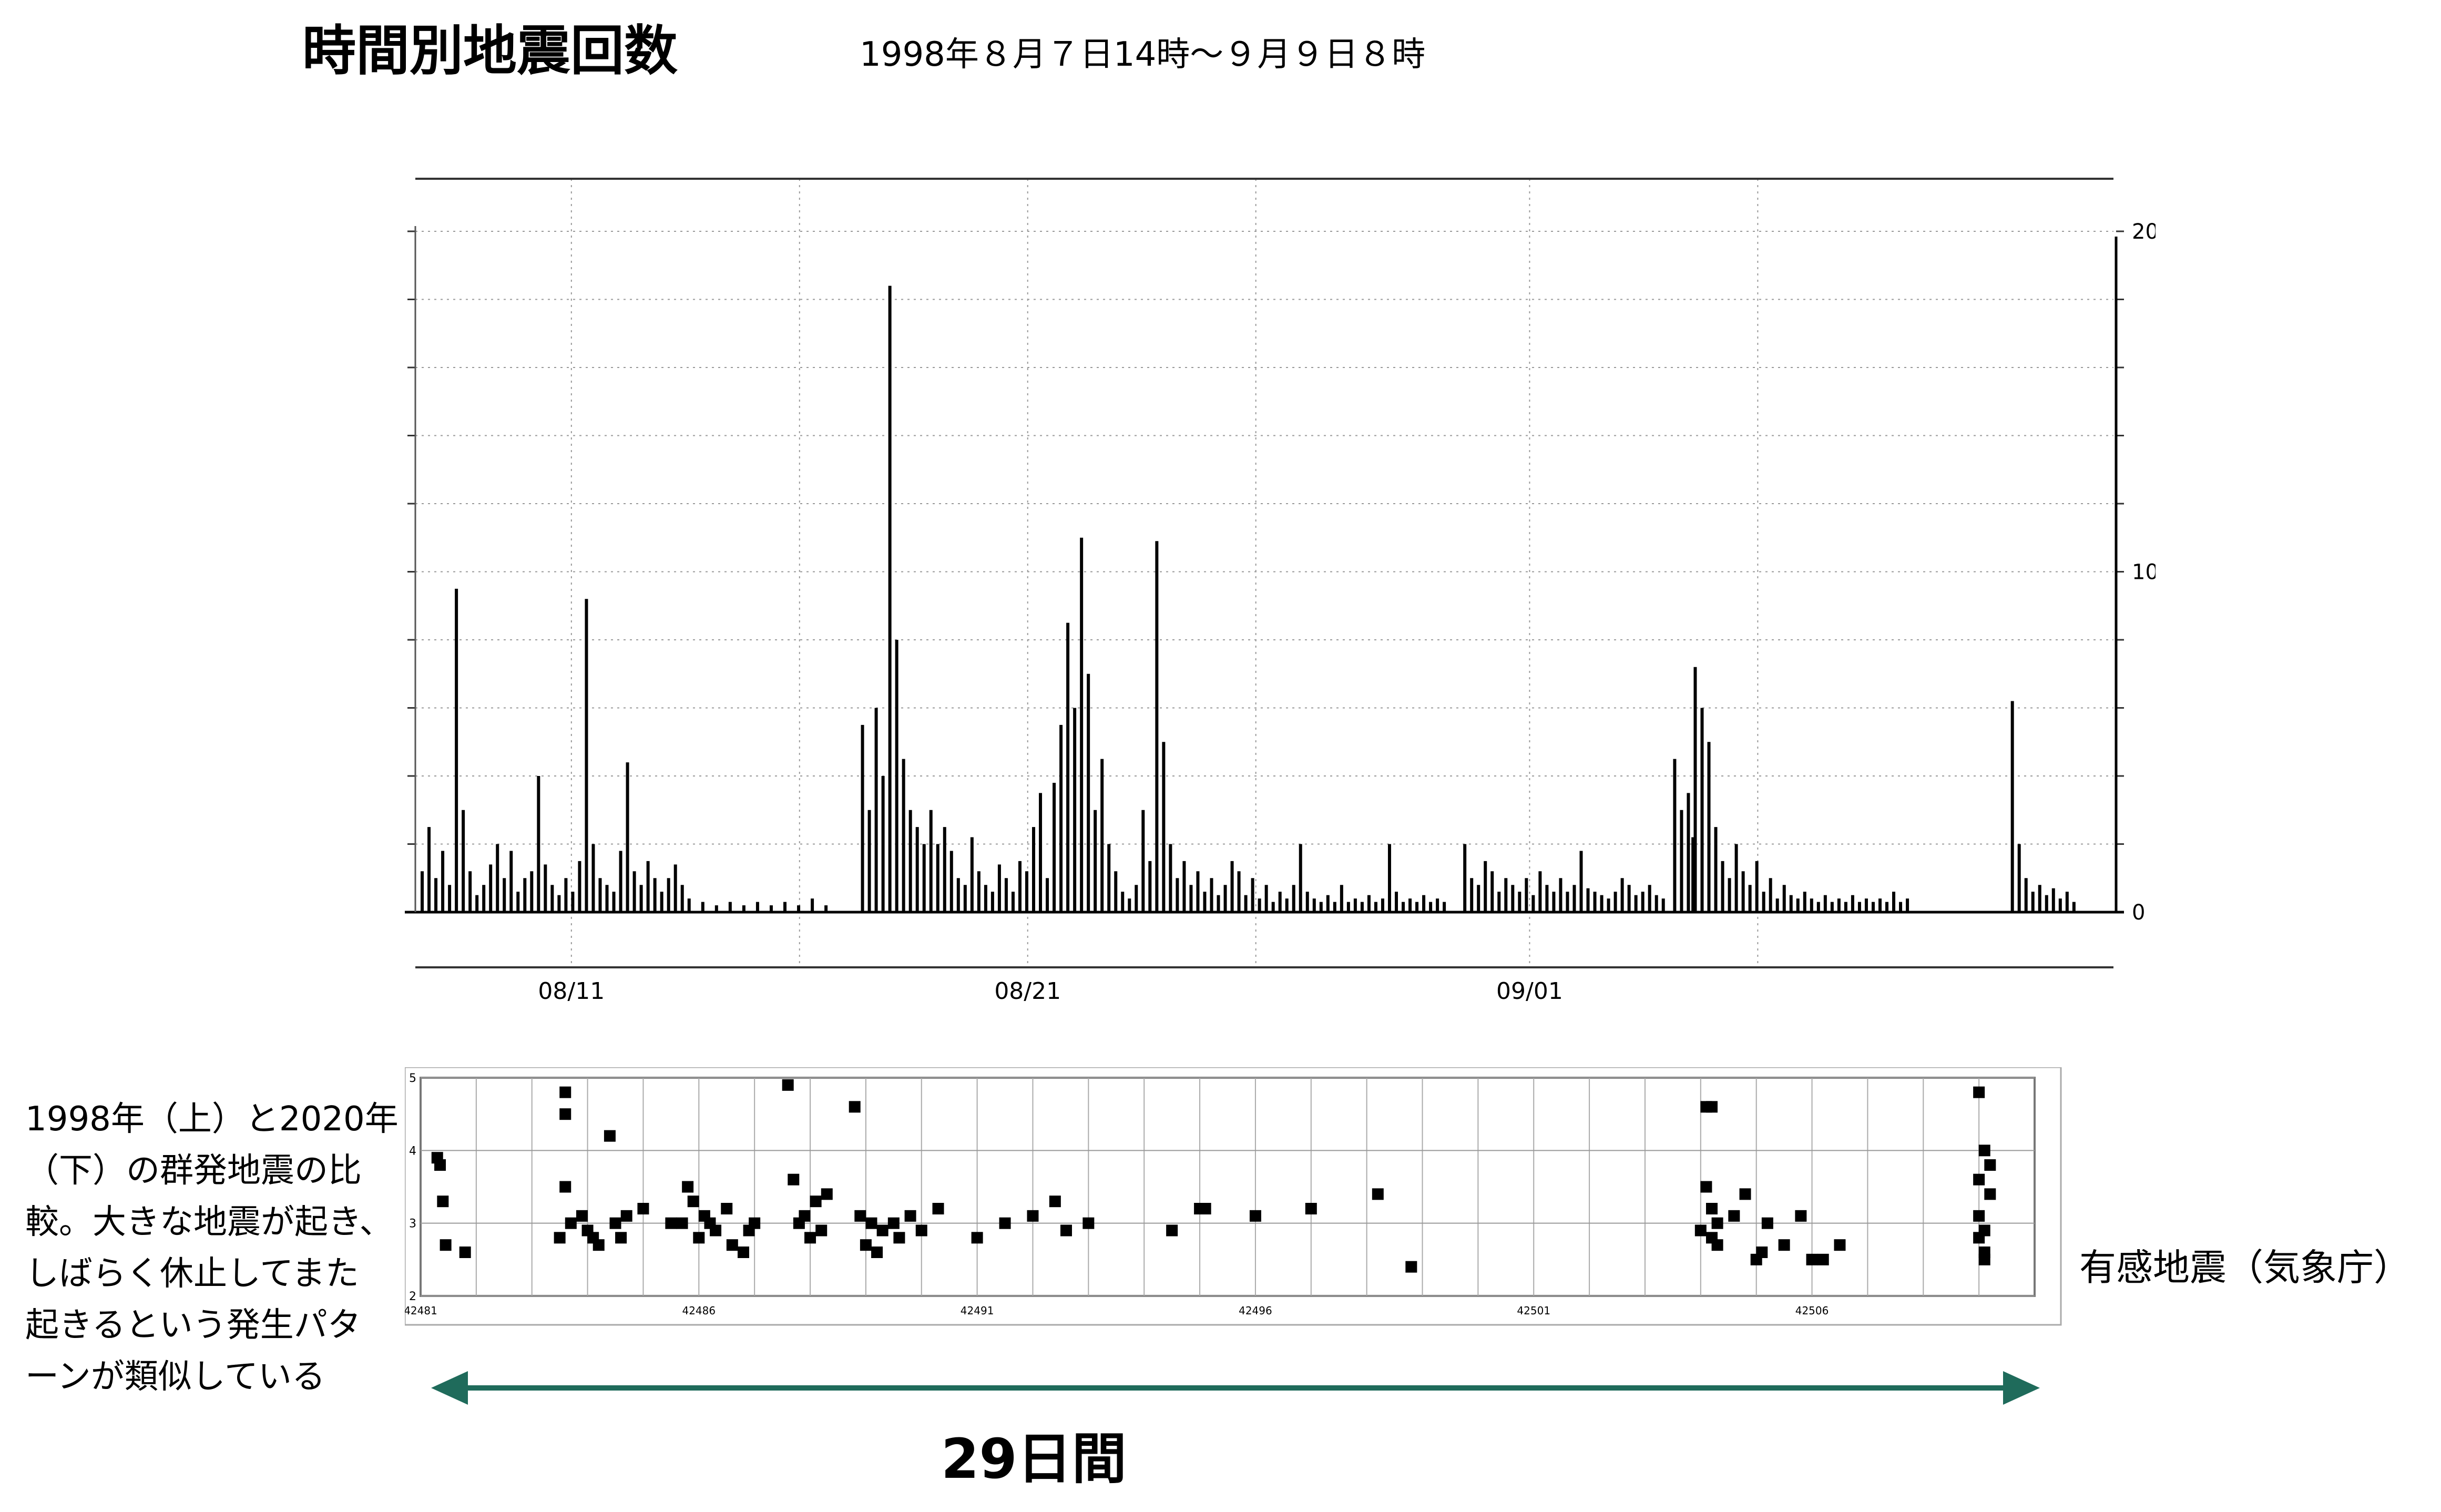 The width and height of the screenshot is (2441, 1512). I want to click on caption-line: 較。大きな地震が起き、, so click(209, 1222).